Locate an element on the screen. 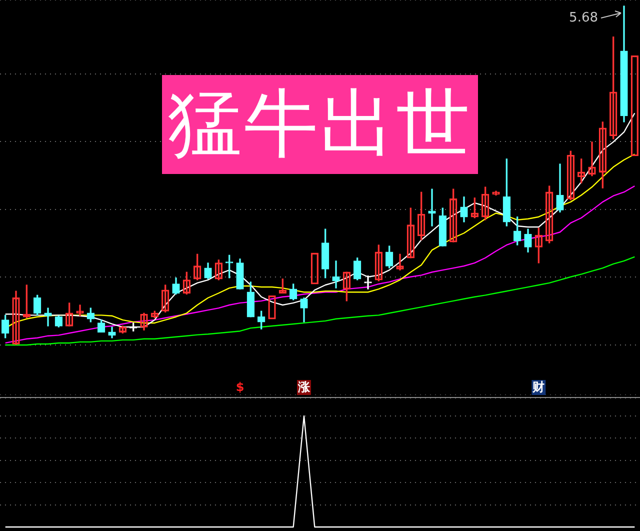  text: 猛牛出世 is located at coordinates (320, 124).